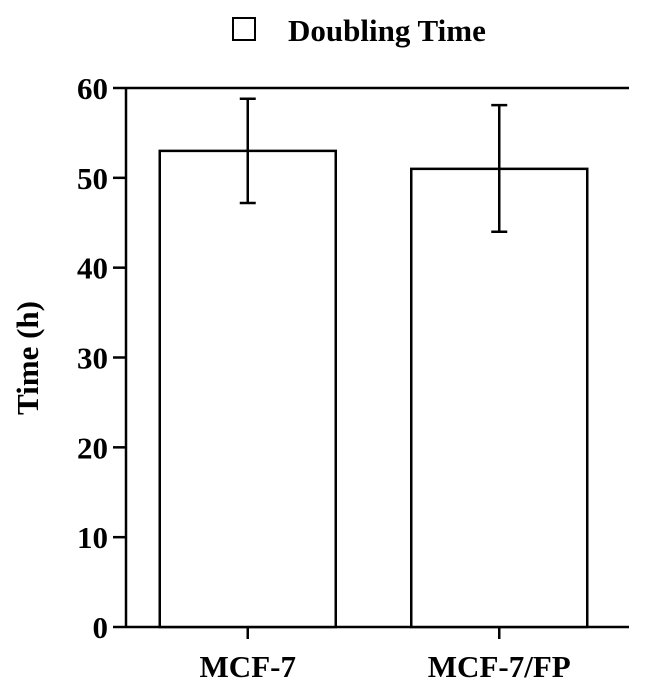 The height and width of the screenshot is (684, 649). Describe the element at coordinates (248, 666) in the screenshot. I see `x-tick-label: MCF-7` at that location.